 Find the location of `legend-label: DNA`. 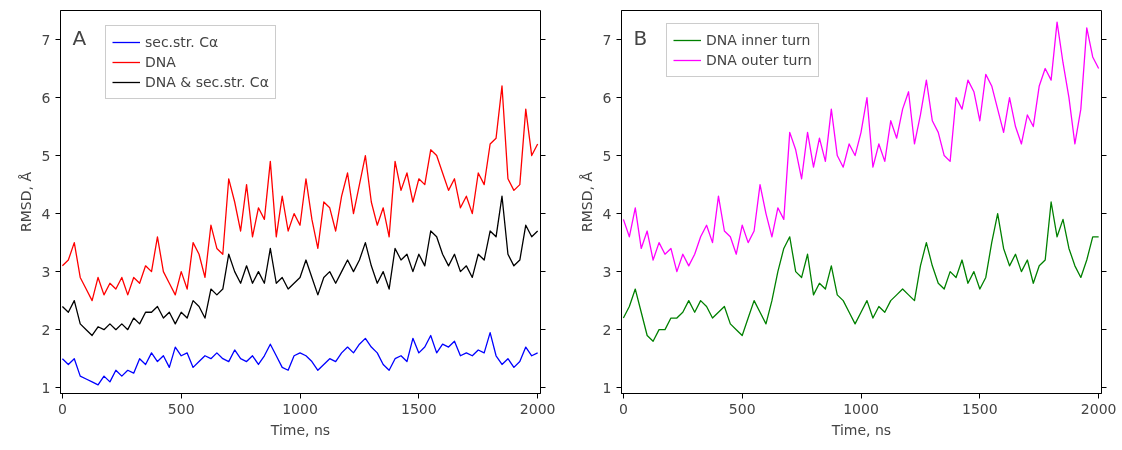

legend-label: DNA is located at coordinates (160, 62).